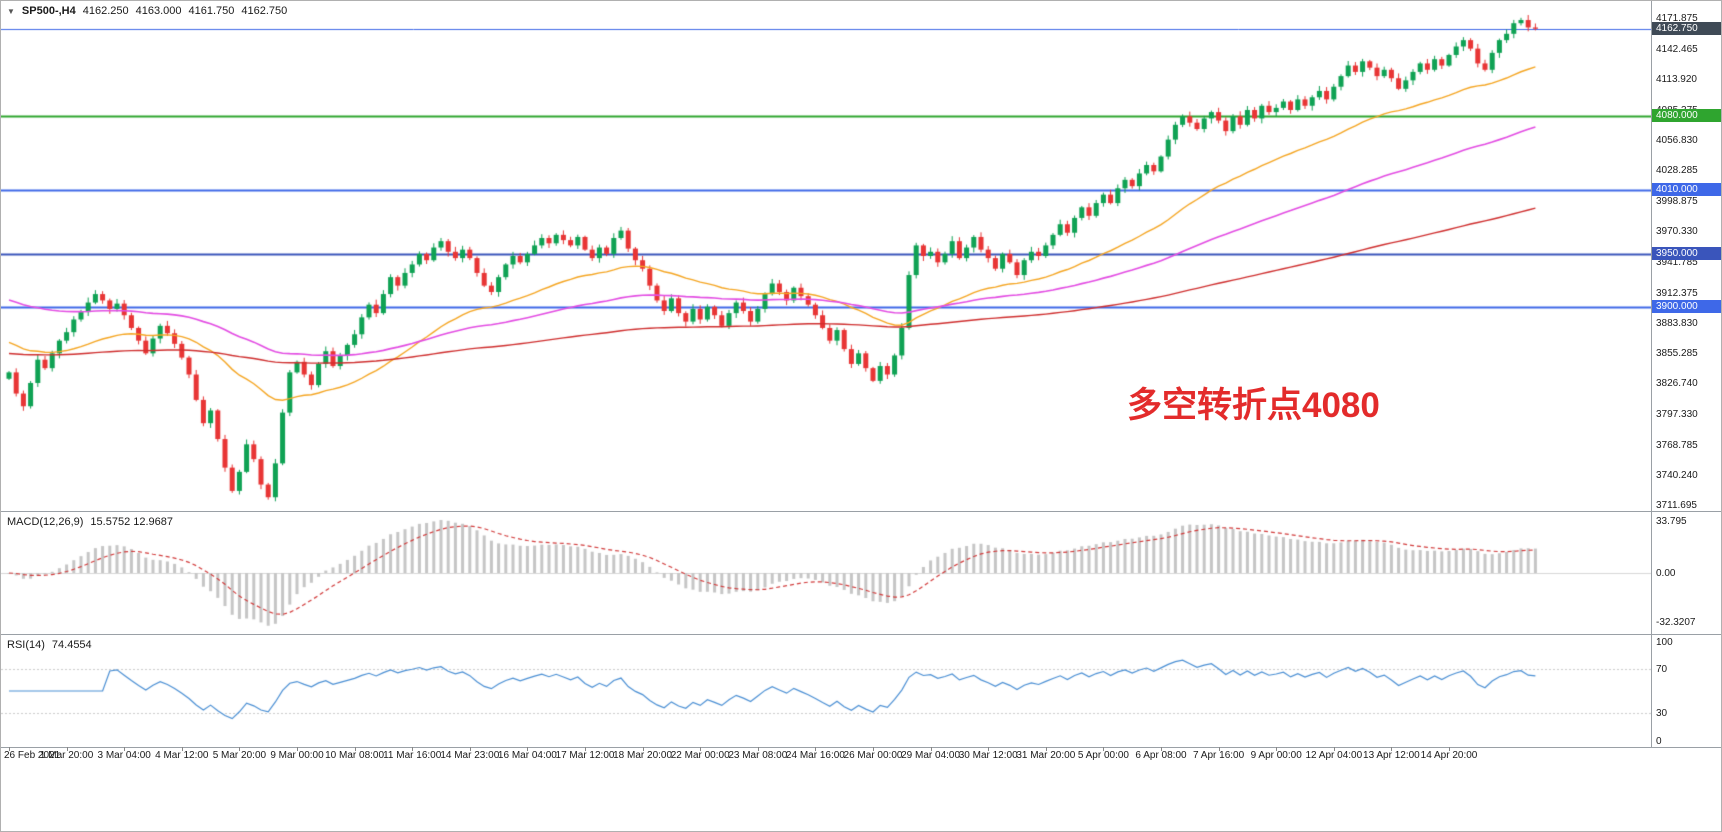  Describe the element at coordinates (124, 755) in the screenshot. I see `time-axis-label: 3 Mar 04:00` at that location.